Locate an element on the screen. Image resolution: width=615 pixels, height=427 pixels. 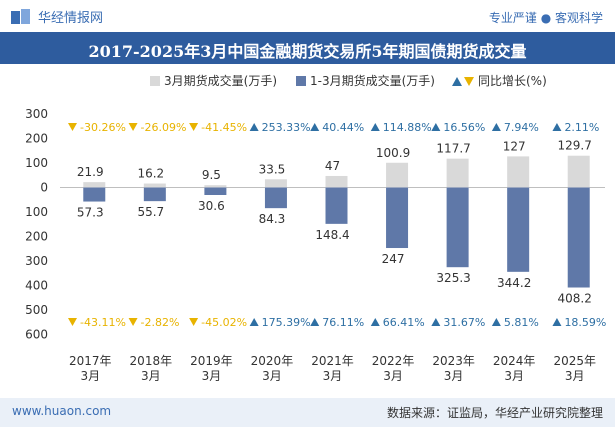
site-logo: 华经情报网 is located at coordinates (56, 16).